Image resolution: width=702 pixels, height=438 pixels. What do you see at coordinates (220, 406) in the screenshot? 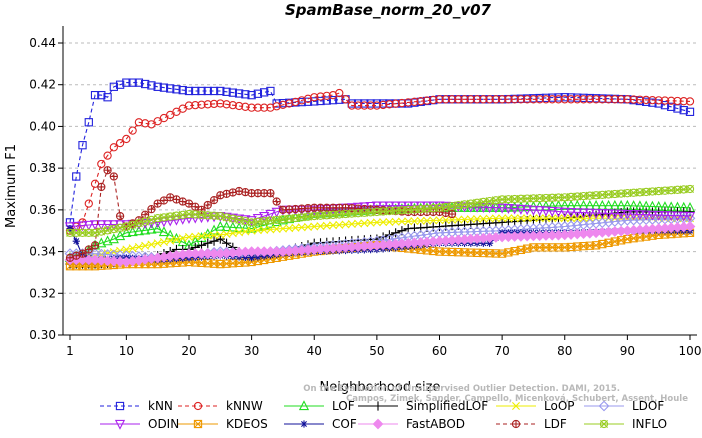
I see `legend-entry-knnw: kNNW` at bounding box center [220, 406].